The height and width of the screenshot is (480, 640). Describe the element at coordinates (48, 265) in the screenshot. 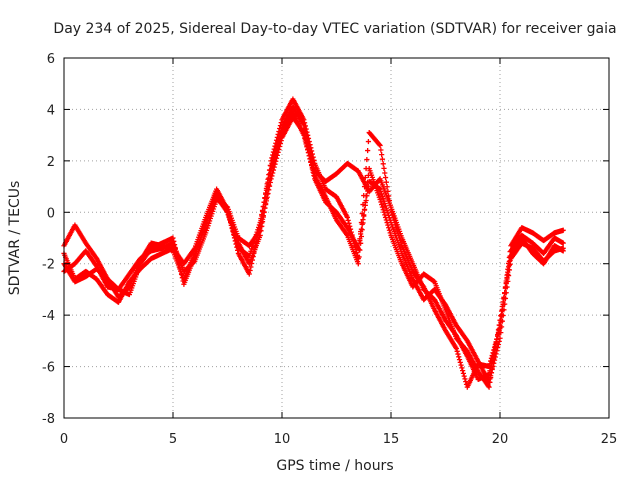

I see `y-tick-label: -2` at that location.